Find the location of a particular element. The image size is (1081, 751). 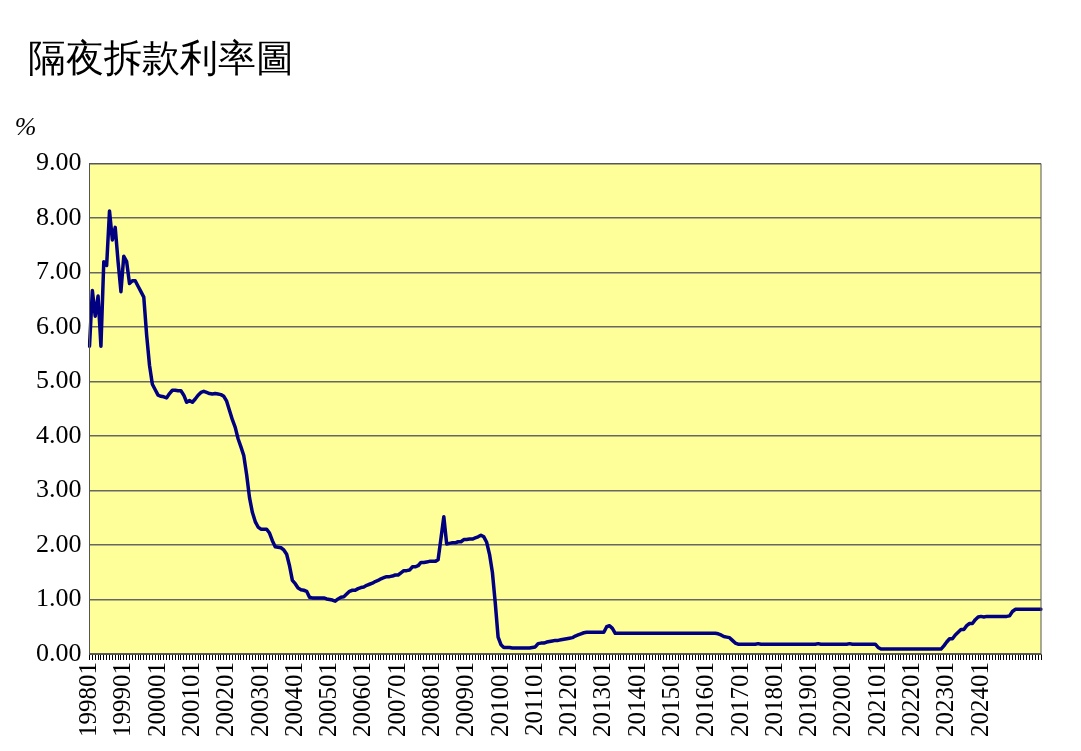

x-tick-label: 201701 is located at coordinates (739, 699).